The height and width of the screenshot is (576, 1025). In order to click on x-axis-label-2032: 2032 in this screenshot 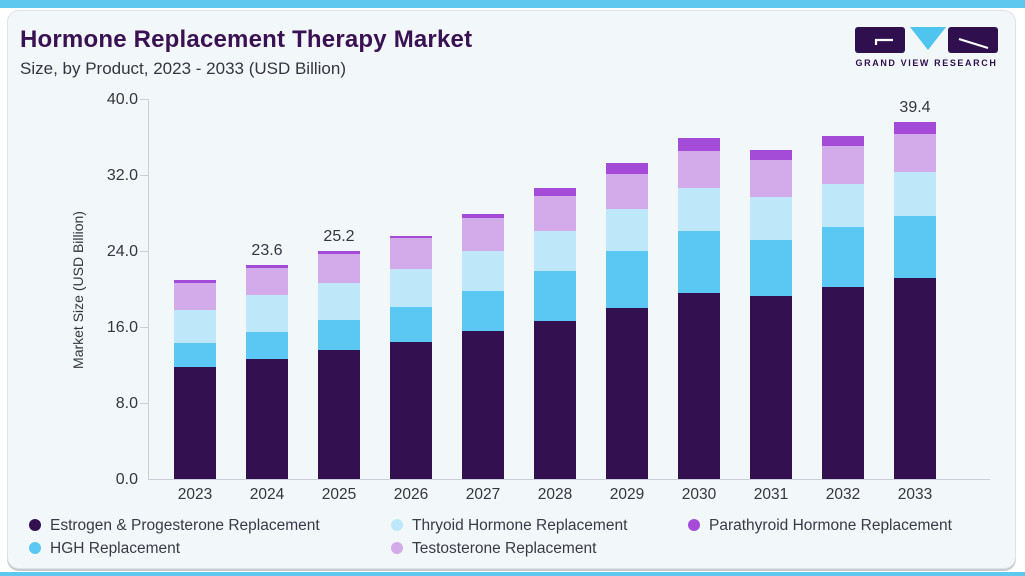, I will do `click(843, 494)`.